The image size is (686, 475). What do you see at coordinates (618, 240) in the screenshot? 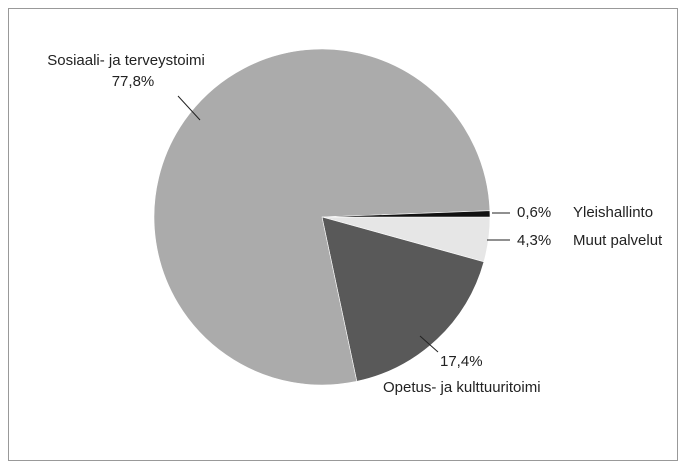
I see `slice-name-label: Muut palvelut` at bounding box center [618, 240].